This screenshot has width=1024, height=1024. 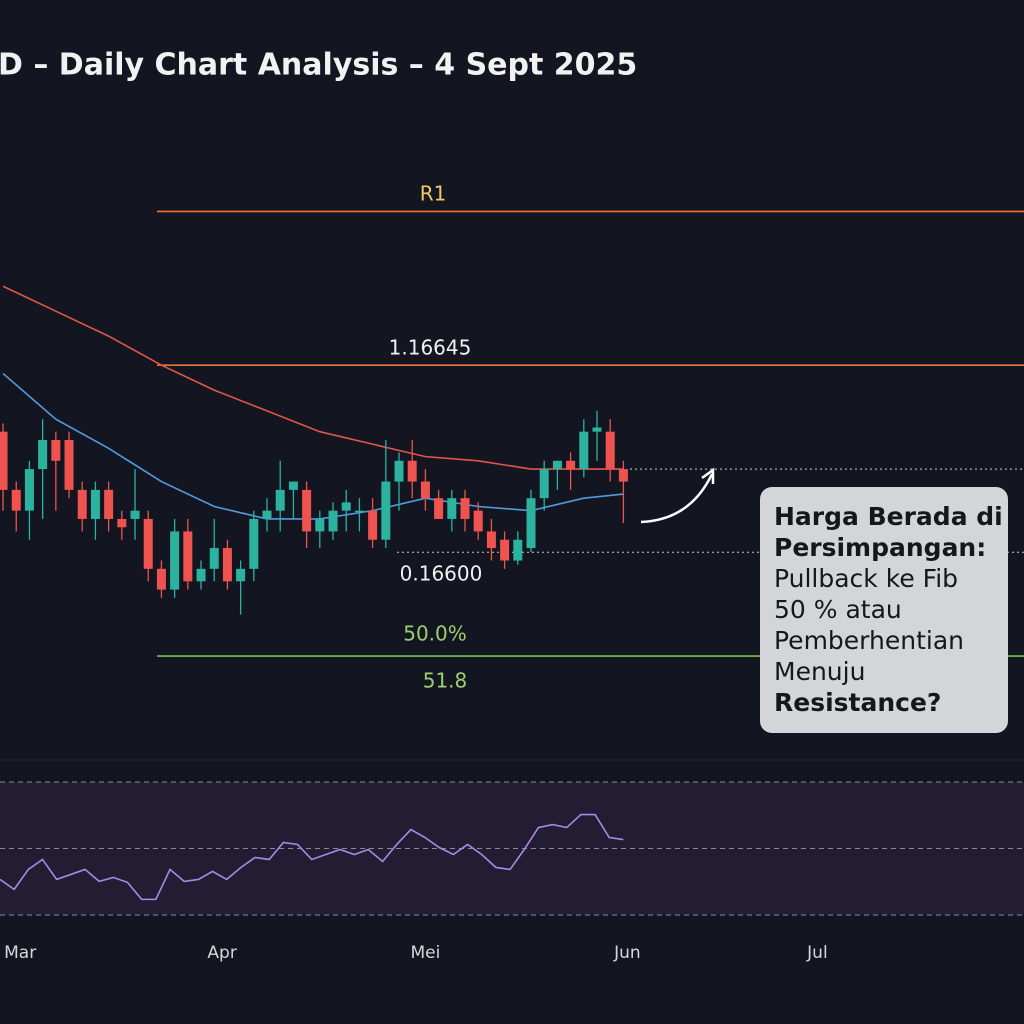 What do you see at coordinates (441, 574) in the screenshot?
I see `annotation: 0.16600` at bounding box center [441, 574].